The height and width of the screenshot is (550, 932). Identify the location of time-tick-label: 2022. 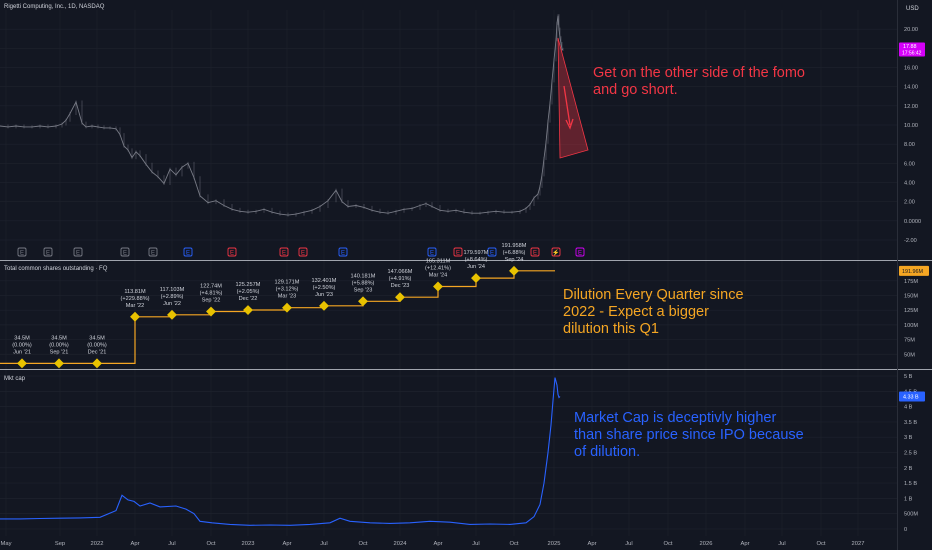
(97, 544).